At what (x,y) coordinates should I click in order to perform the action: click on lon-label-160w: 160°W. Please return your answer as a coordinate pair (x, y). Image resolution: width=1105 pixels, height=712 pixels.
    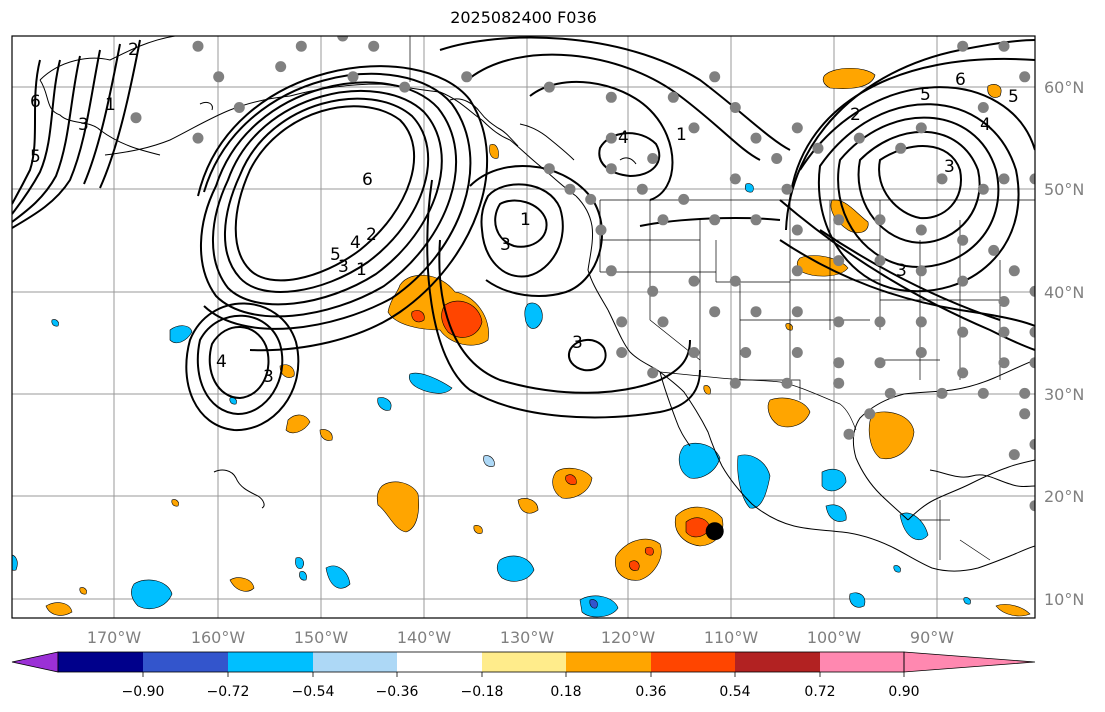
    Looking at the image, I should click on (218, 637).